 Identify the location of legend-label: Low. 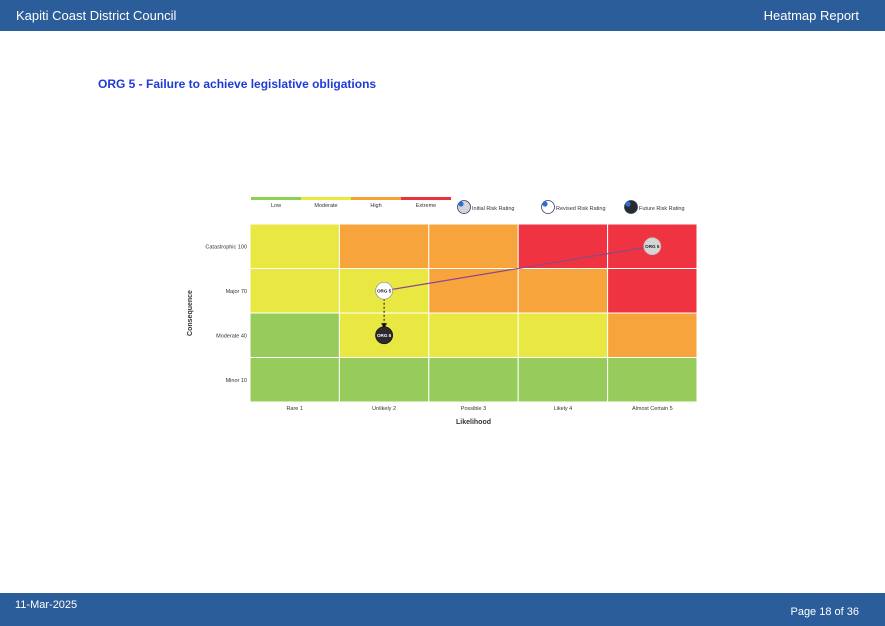
(276, 206).